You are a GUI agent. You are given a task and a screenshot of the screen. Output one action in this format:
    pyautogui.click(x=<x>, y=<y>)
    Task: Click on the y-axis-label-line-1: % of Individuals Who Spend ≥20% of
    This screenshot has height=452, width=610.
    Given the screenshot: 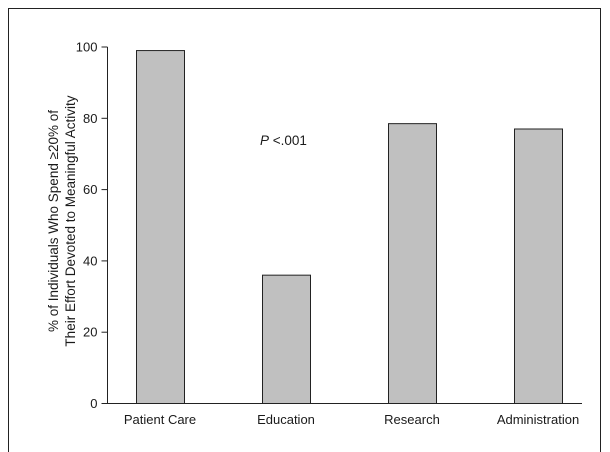 What is the action you would take?
    pyautogui.click(x=53, y=221)
    